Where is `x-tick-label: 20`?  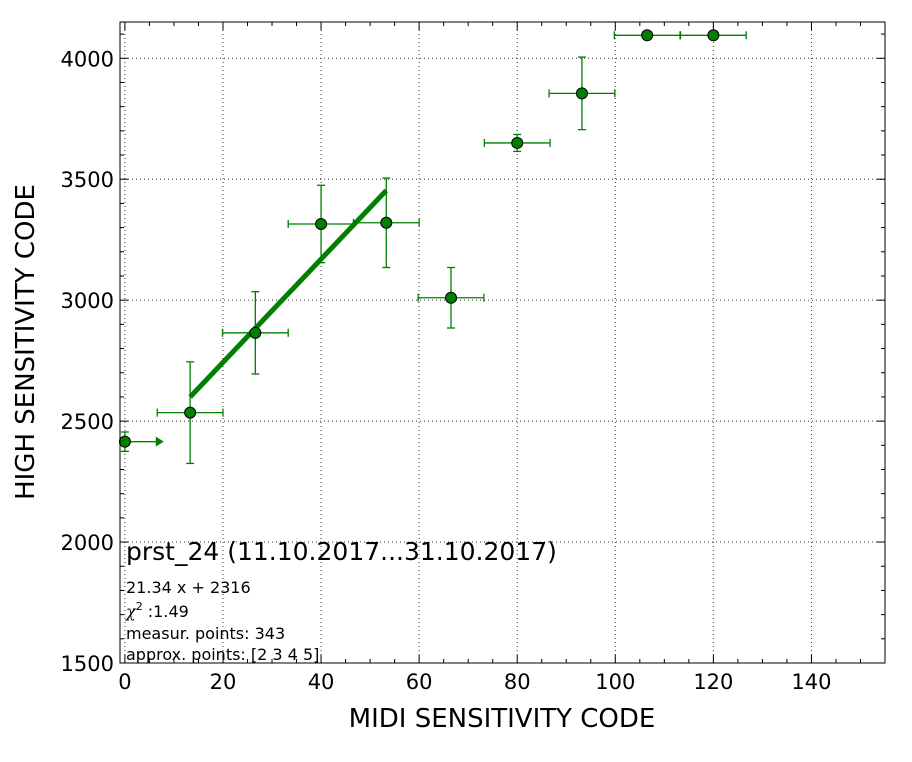 x-tick-label: 20 is located at coordinates (223, 682).